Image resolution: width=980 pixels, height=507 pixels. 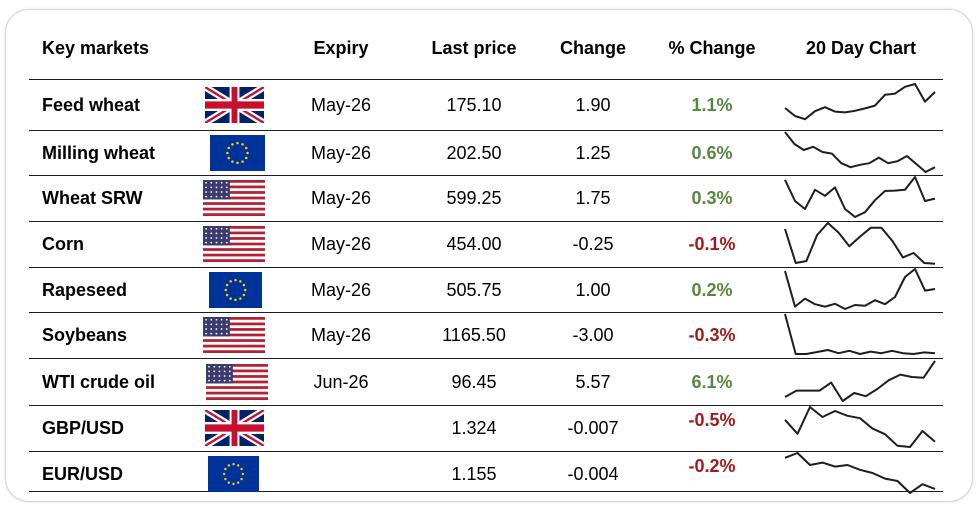 I want to click on last-price-value: 175.10, so click(x=474, y=105).